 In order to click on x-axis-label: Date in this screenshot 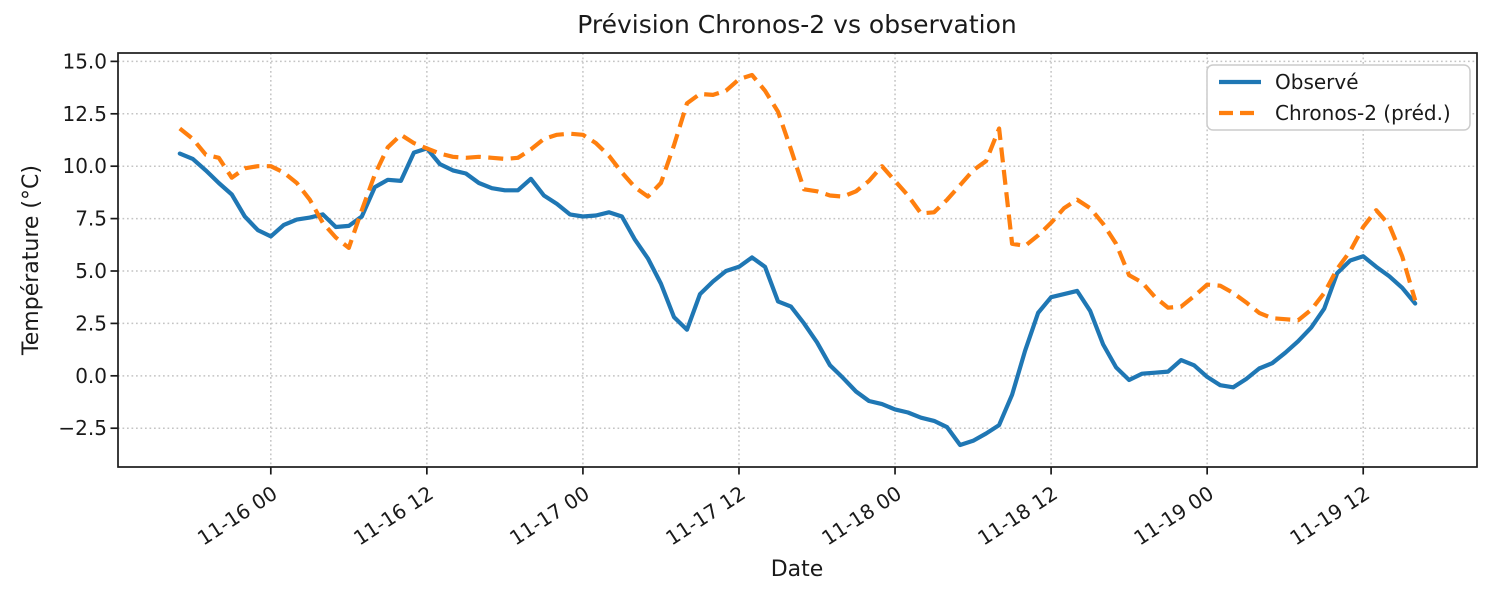, I will do `click(797, 569)`.